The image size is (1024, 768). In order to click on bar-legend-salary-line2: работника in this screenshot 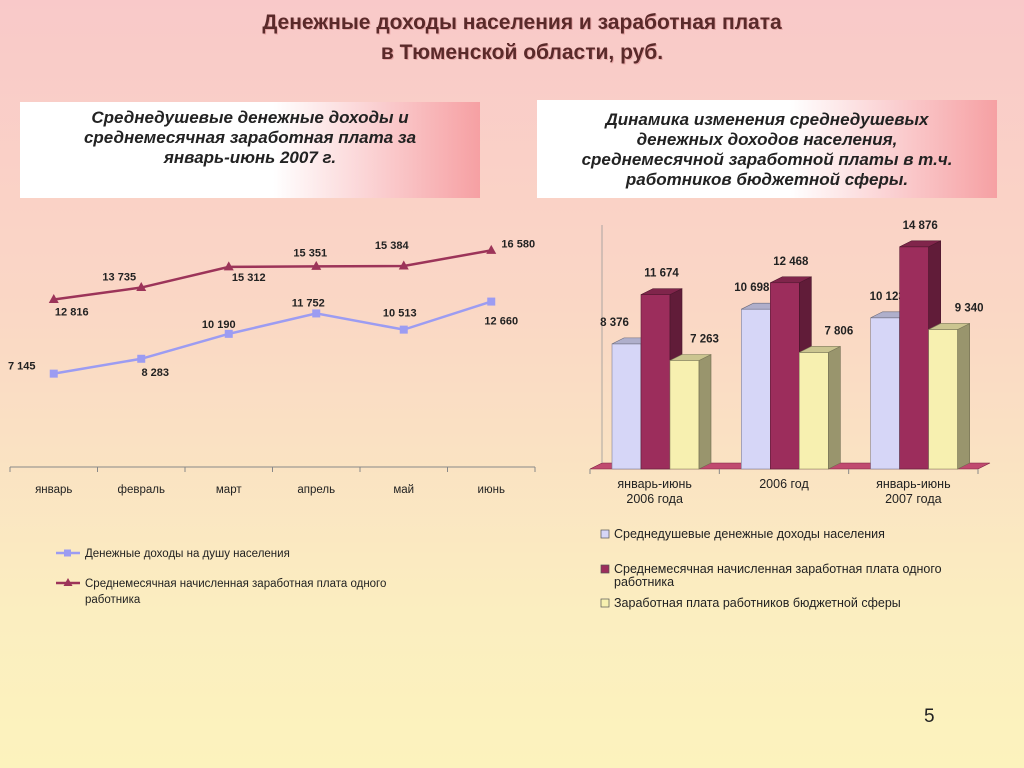, I will do `click(644, 582)`.